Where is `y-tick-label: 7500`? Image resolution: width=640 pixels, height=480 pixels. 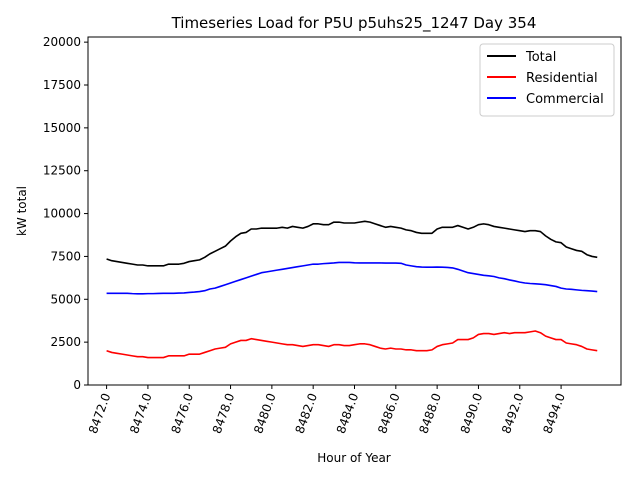 y-tick-label: 7500 is located at coordinates (65, 256).